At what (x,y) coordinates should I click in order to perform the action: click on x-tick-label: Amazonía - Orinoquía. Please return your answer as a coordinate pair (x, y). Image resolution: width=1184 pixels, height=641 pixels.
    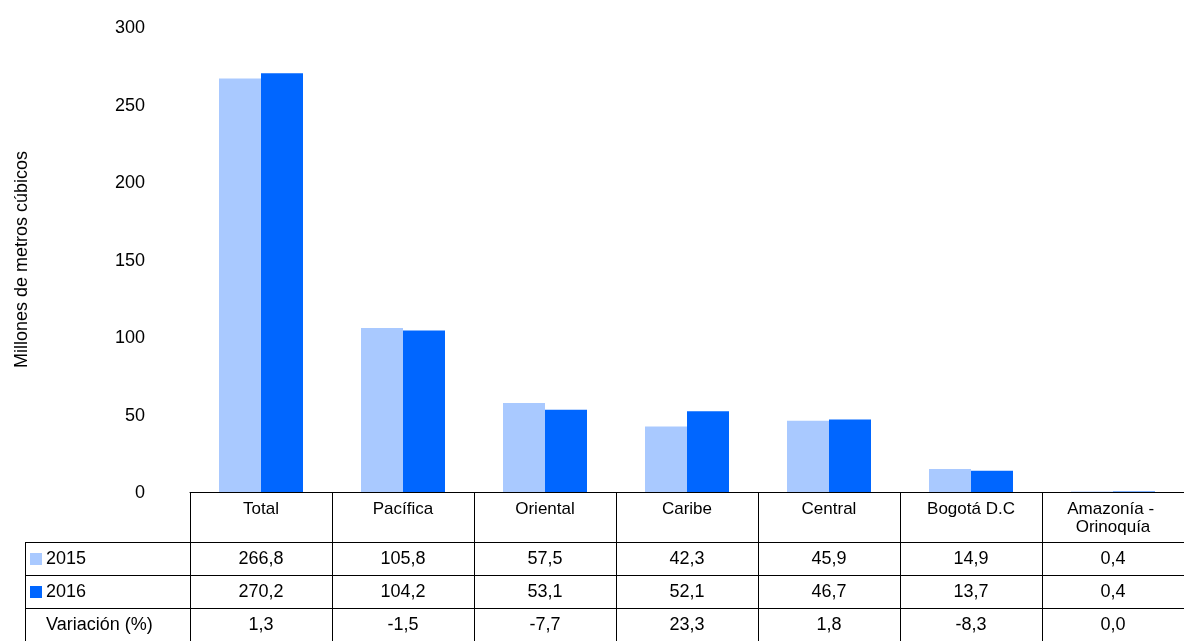
    Looking at the image, I should click on (1113, 517).